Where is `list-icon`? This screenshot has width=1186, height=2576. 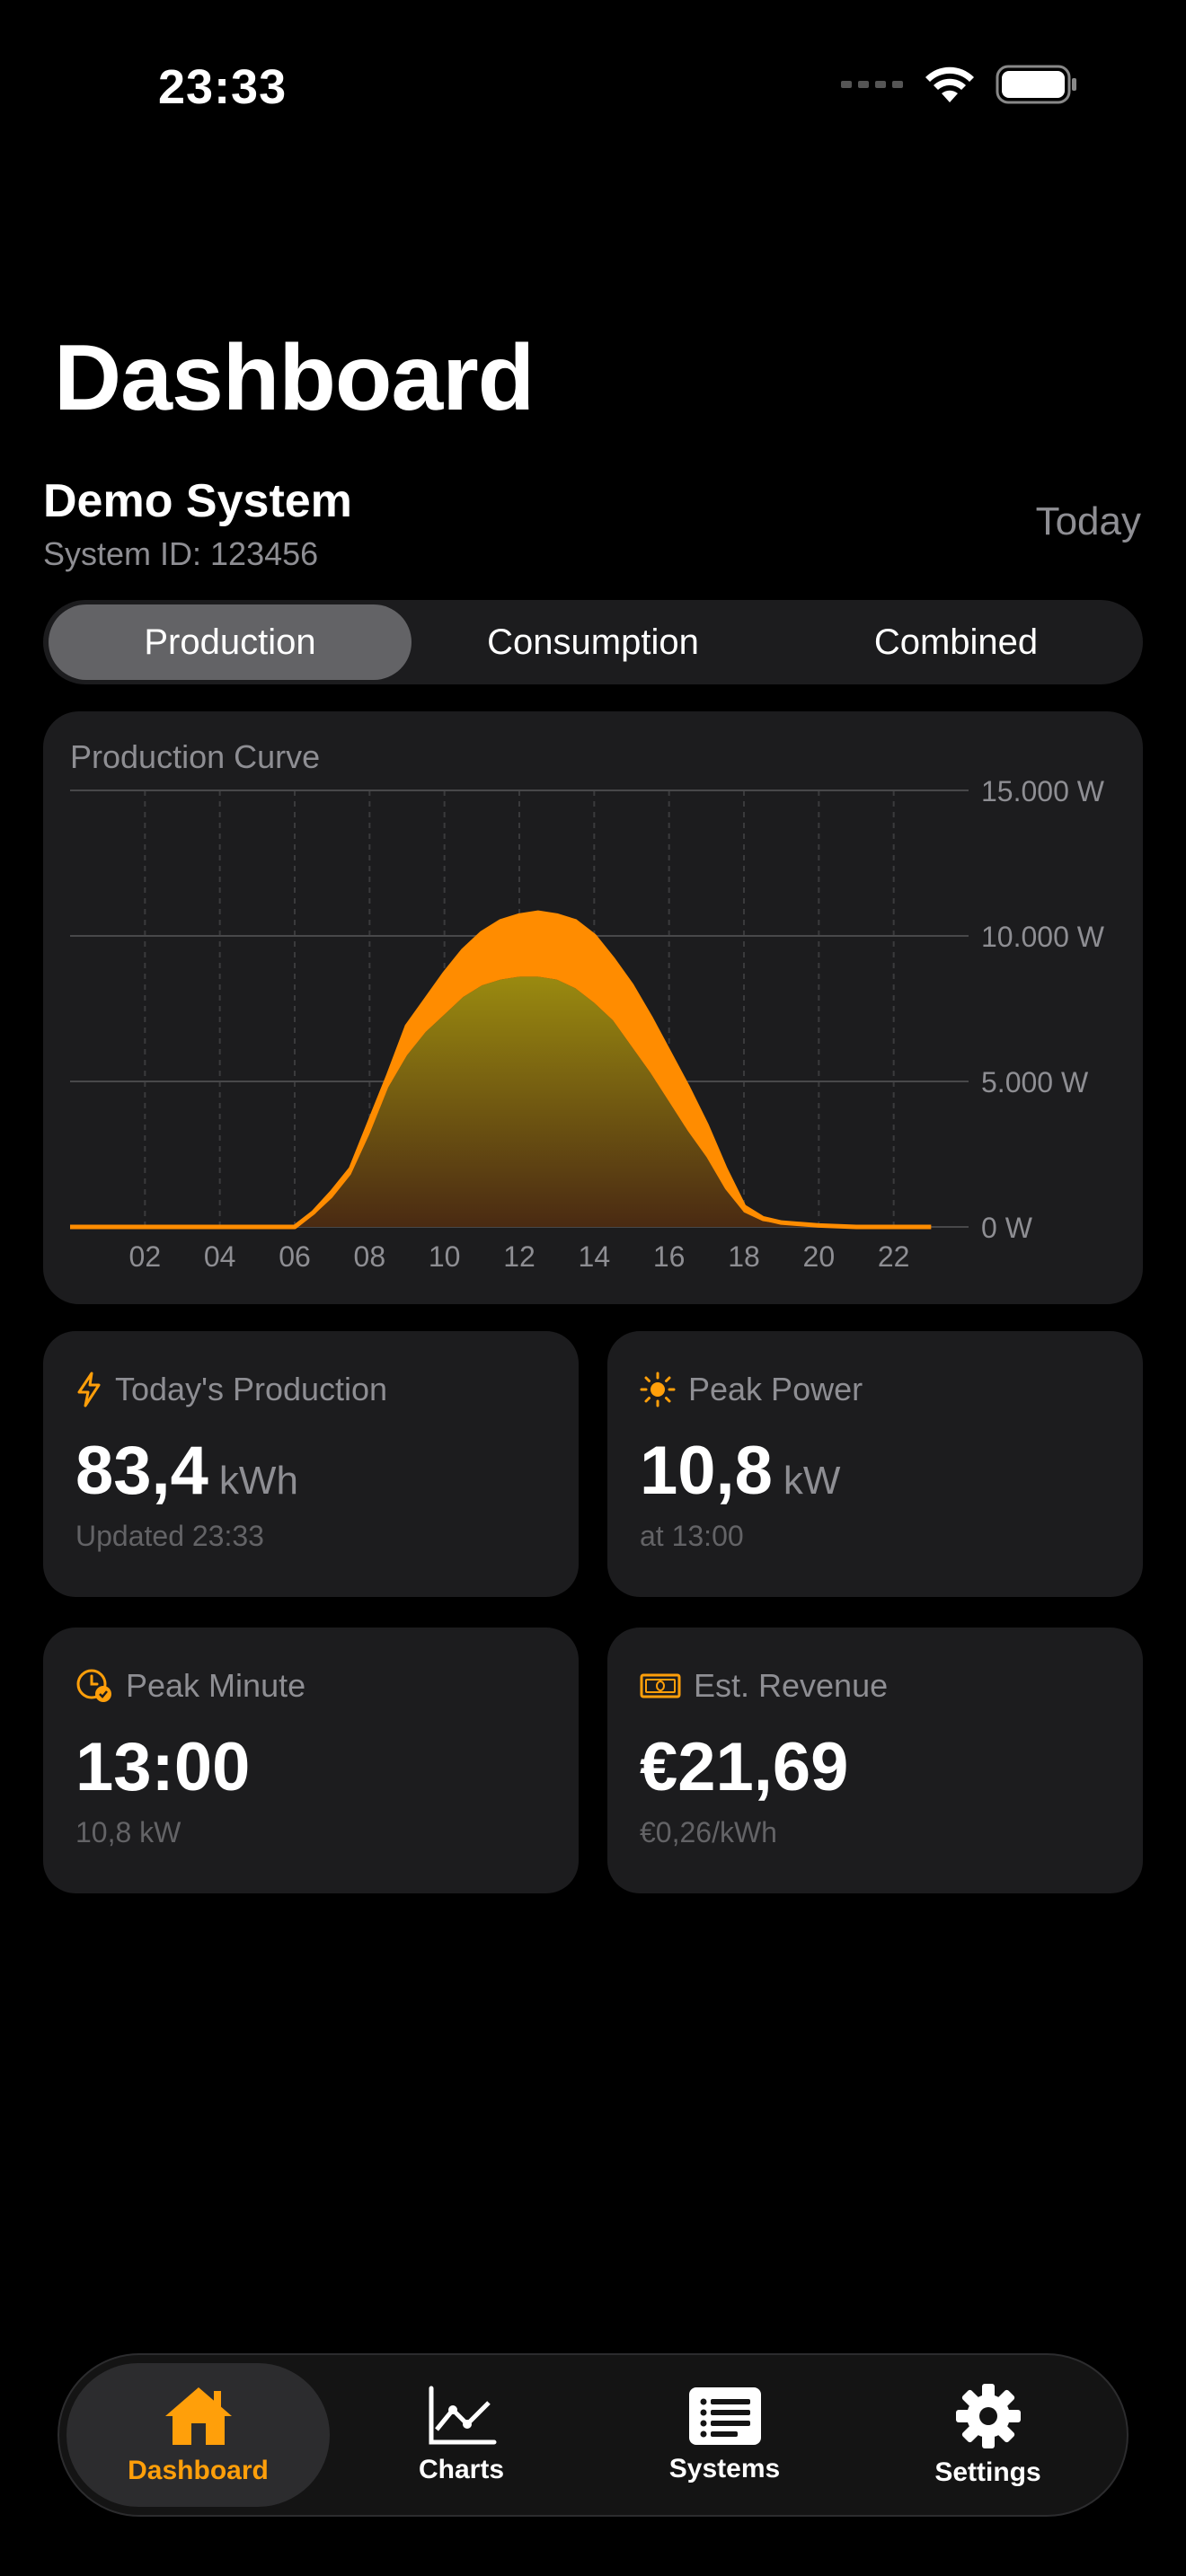 list-icon is located at coordinates (724, 2416).